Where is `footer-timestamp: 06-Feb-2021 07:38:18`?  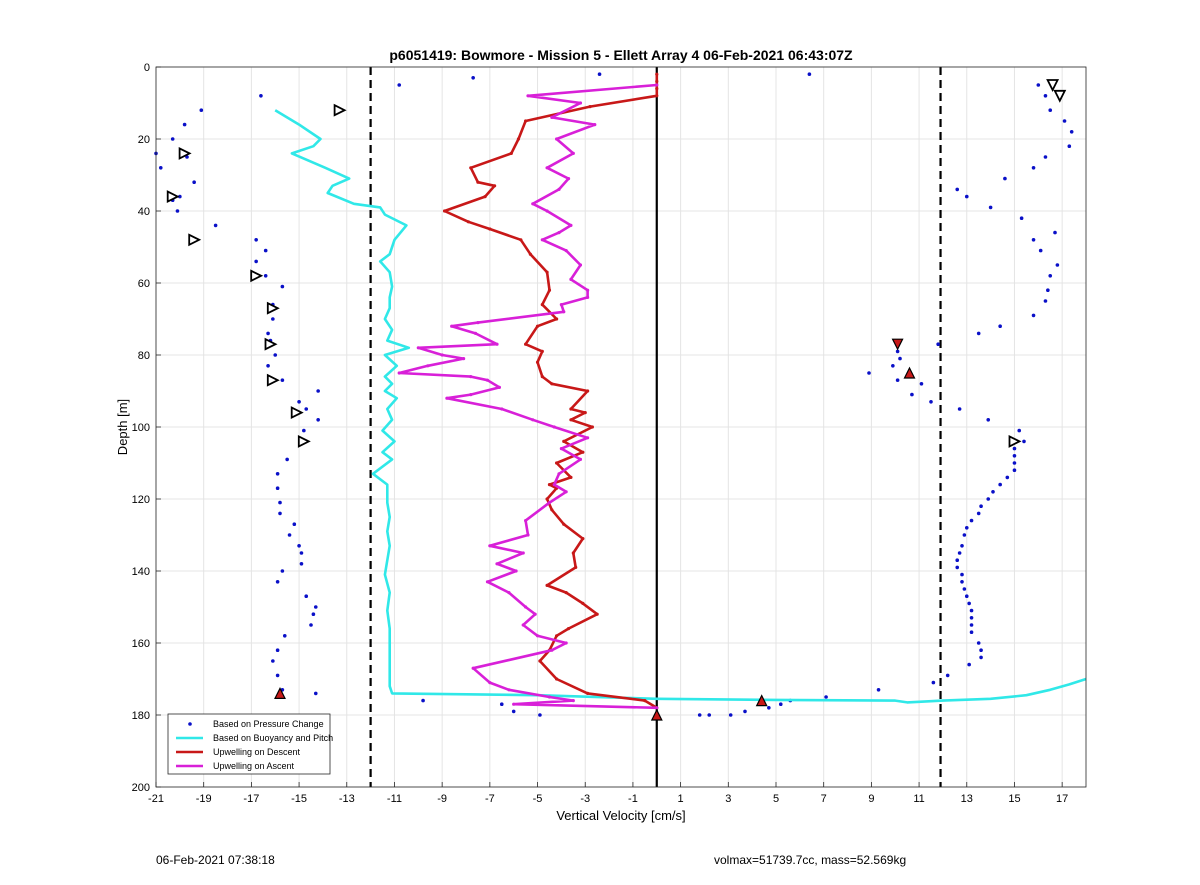
footer-timestamp: 06-Feb-2021 07:38:18 is located at coordinates (215, 860).